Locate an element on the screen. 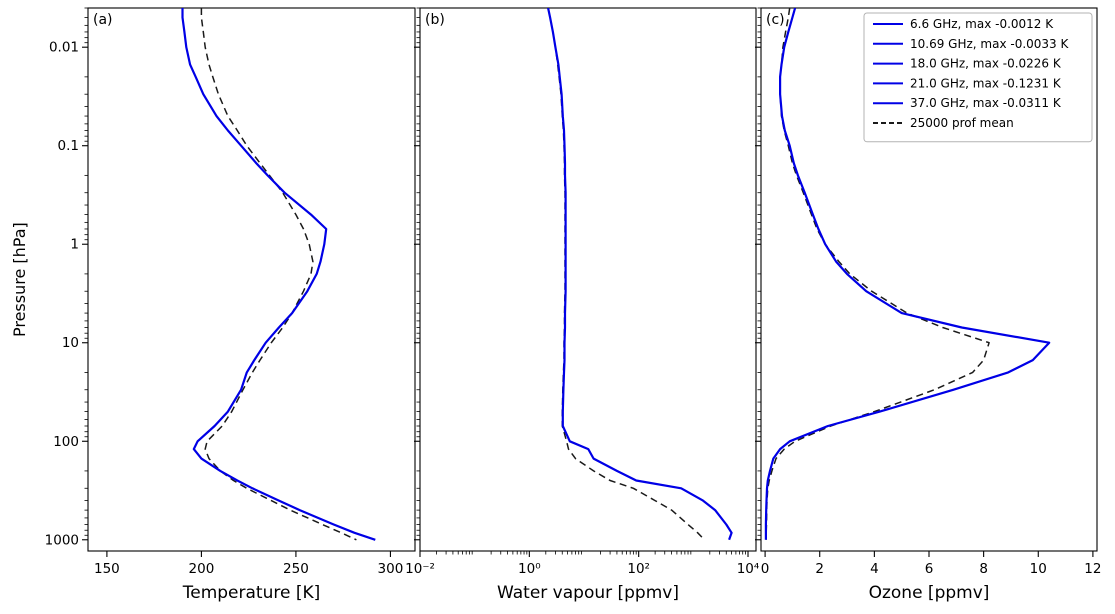  x-tick-label: 10² is located at coordinates (638, 569).